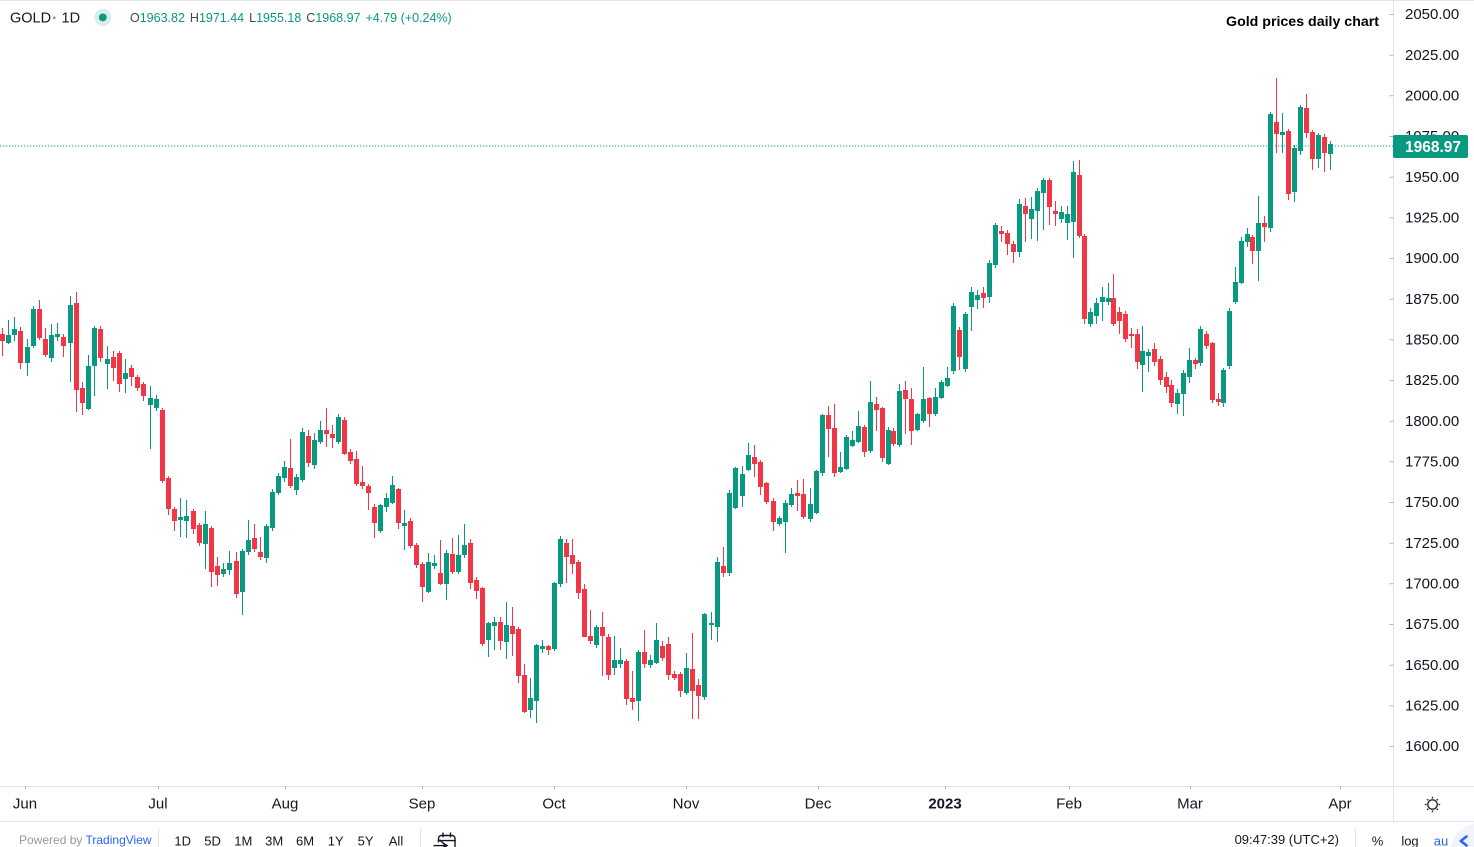 The height and width of the screenshot is (847, 1474). I want to click on svg-text: 5Y, so click(366, 840).